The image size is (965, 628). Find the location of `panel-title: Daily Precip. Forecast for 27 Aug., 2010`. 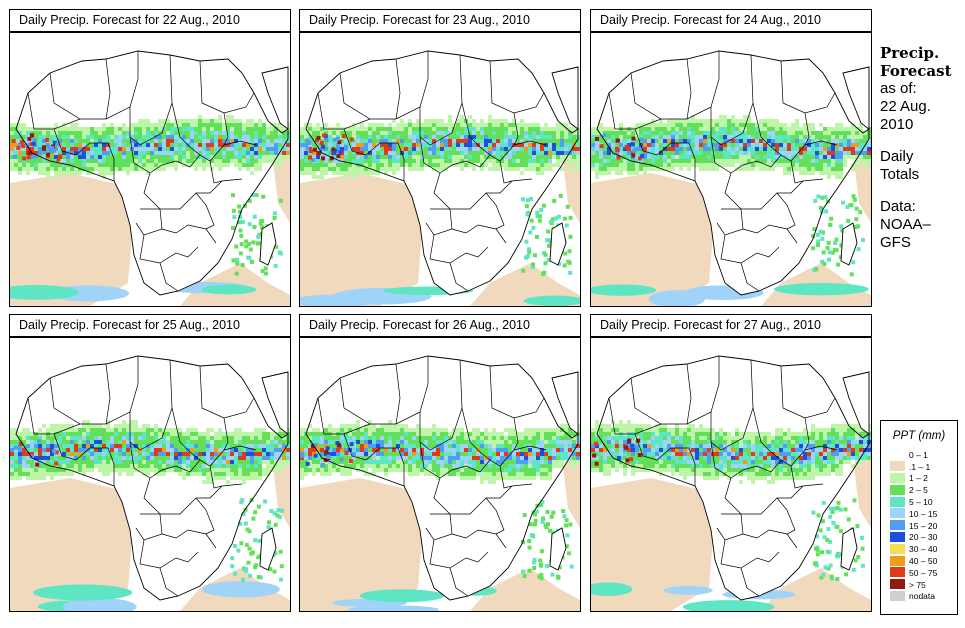

panel-title: Daily Precip. Forecast for 27 Aug., 2010 is located at coordinates (731, 325).